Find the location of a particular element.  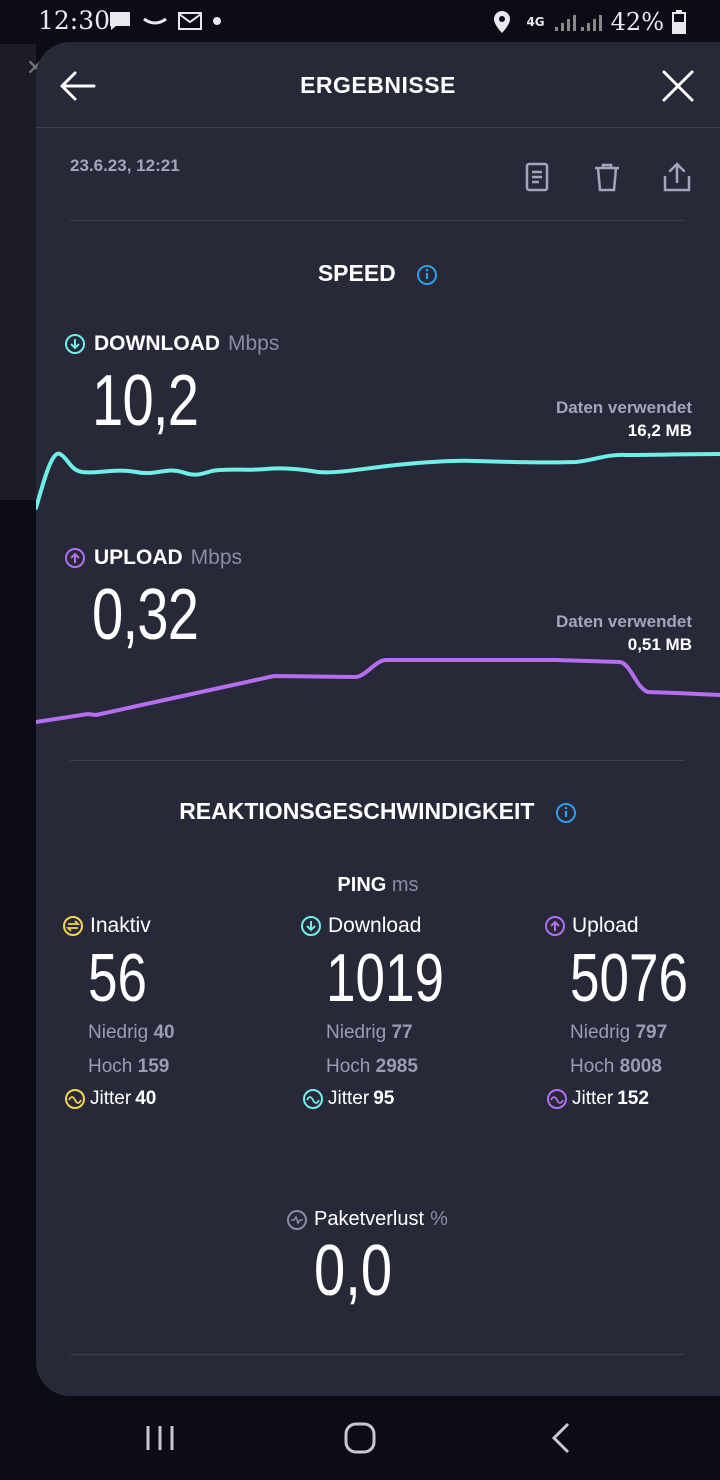

ping-idle-label-row: Inaktiv is located at coordinates (162, 926).